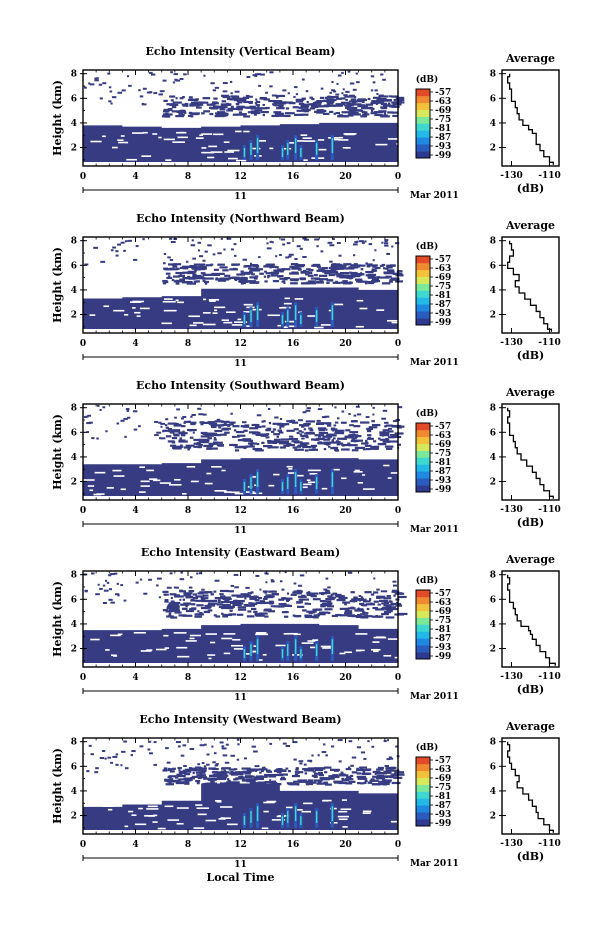 The width and height of the screenshot is (615, 929). I want to click on y-tick-label: 4, so click(74, 625).